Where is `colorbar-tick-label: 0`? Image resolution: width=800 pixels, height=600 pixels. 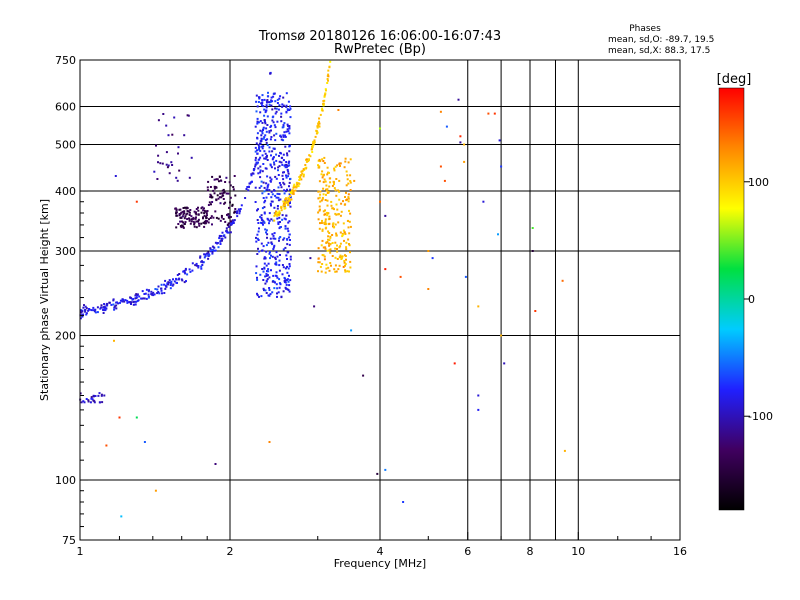
colorbar-tick-label: 0 is located at coordinates (751, 299).